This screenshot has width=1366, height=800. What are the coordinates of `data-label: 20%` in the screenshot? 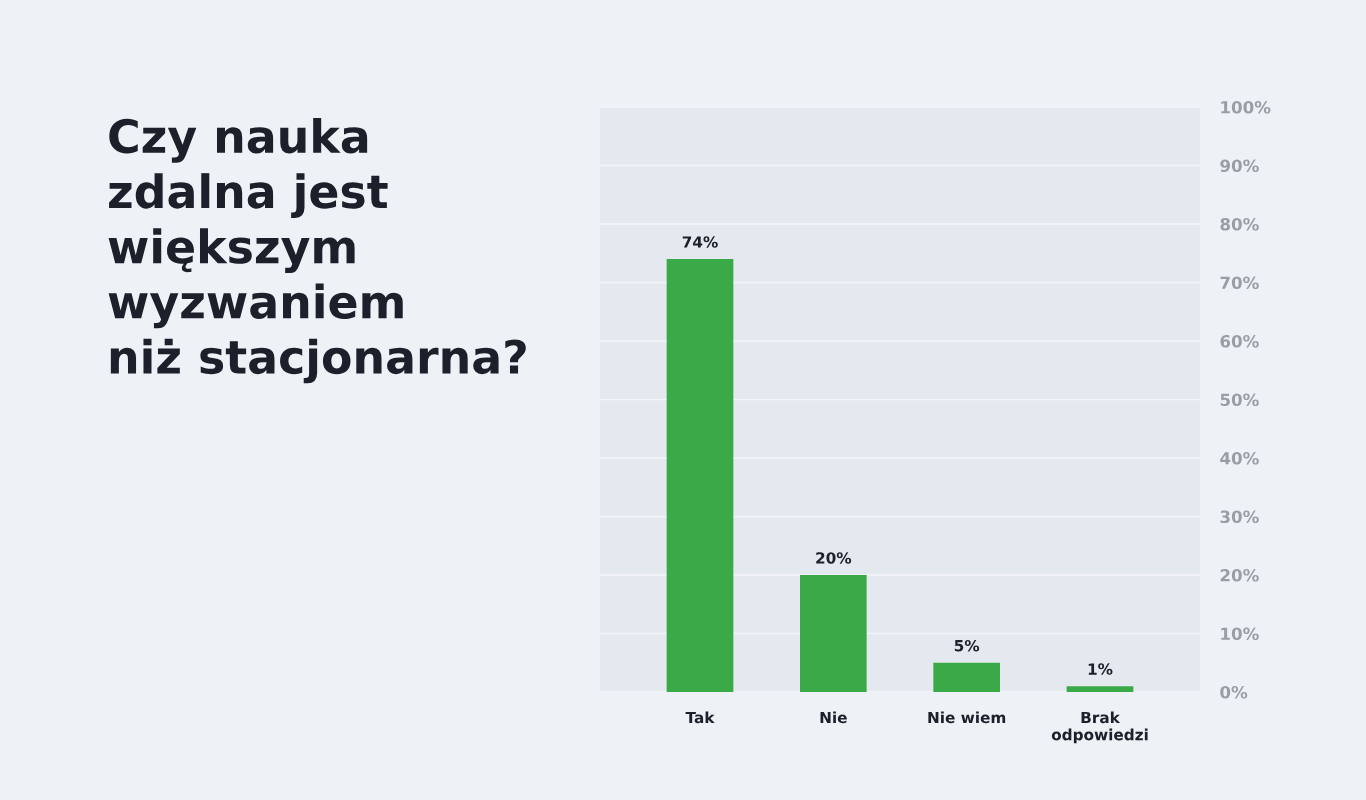 It's located at (834, 558).